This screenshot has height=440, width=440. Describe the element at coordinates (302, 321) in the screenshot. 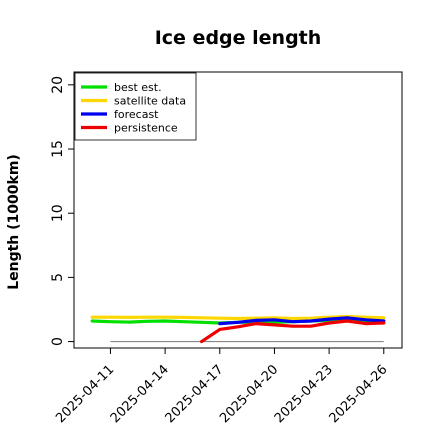

I see `series-line-forecast` at that location.